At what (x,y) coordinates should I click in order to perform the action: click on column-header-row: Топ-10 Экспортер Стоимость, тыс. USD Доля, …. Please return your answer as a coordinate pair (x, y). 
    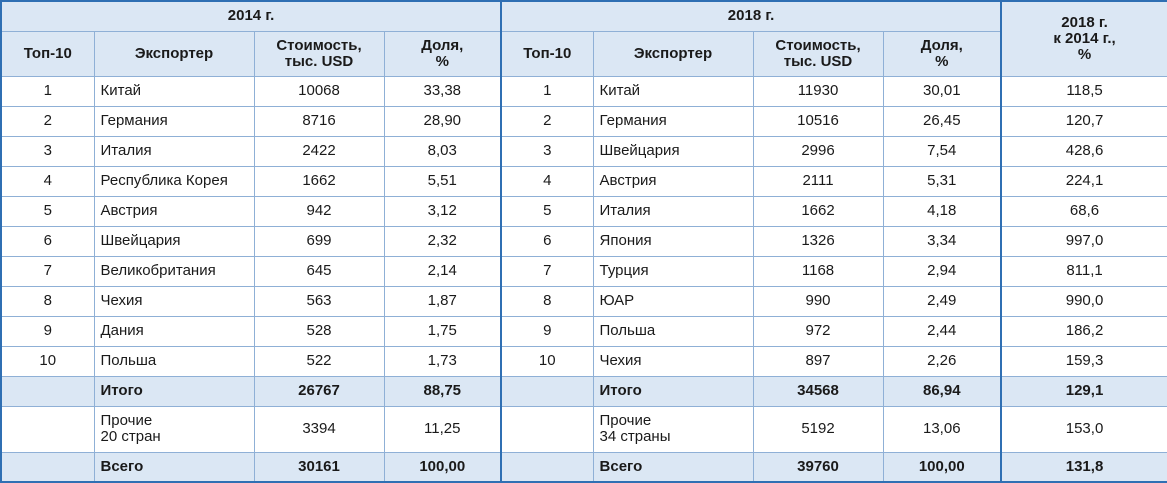
    Looking at the image, I should click on (583, 53).